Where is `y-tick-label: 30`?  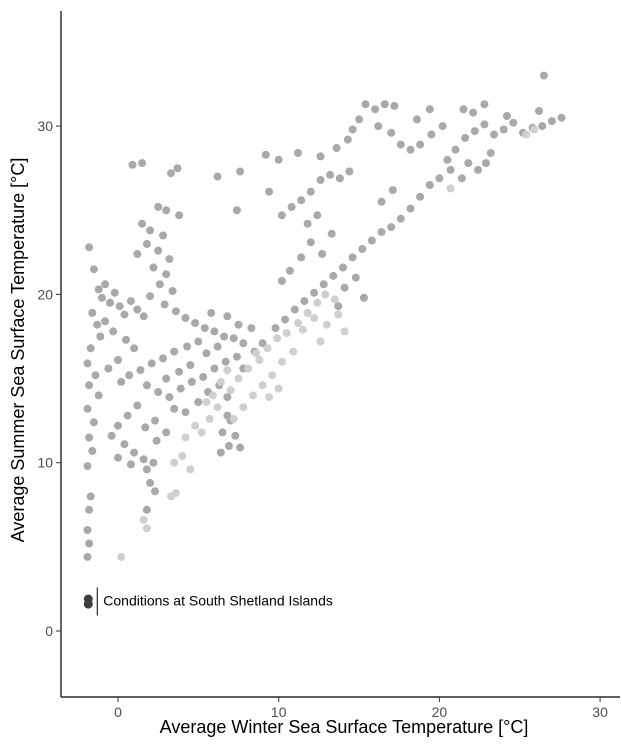
y-tick-label: 30 is located at coordinates (45, 126).